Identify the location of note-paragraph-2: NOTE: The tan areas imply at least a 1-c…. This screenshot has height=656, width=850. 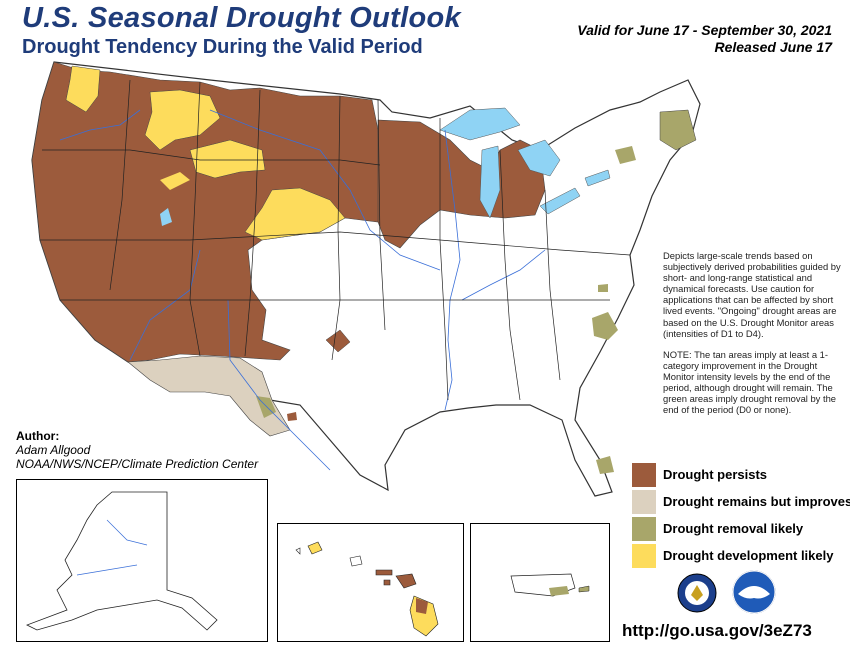
(750, 382).